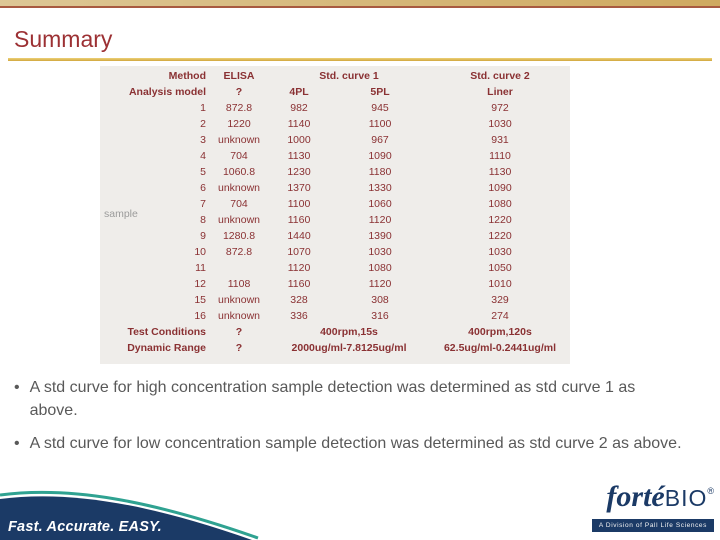 The height and width of the screenshot is (540, 720). What do you see at coordinates (380, 124) in the screenshot?
I see `pl5-value: 1100` at bounding box center [380, 124].